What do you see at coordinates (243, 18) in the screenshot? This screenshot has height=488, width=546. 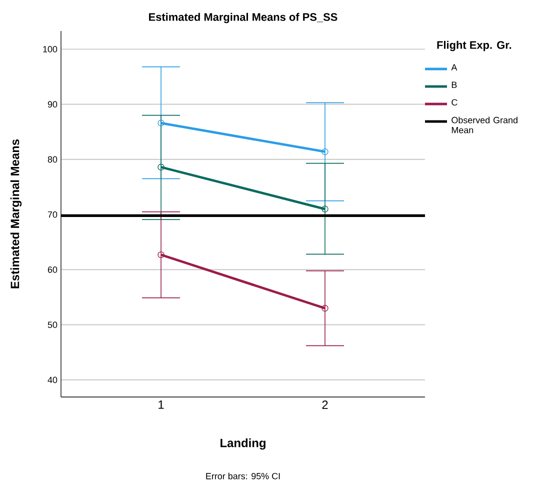 I see `chart-title: Estimated Marginal Means of PS_SS` at bounding box center [243, 18].